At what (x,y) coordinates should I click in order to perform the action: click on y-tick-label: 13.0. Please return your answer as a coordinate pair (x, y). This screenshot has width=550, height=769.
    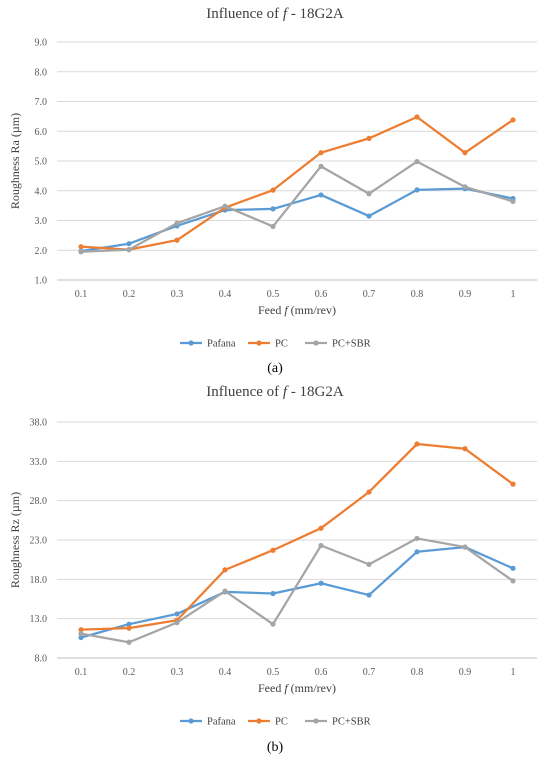
    Looking at the image, I should click on (39, 619).